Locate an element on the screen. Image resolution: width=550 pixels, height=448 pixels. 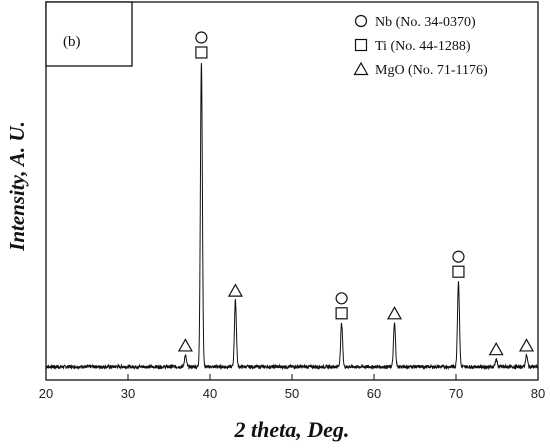
x-tick-label: 70 is located at coordinates (456, 393).